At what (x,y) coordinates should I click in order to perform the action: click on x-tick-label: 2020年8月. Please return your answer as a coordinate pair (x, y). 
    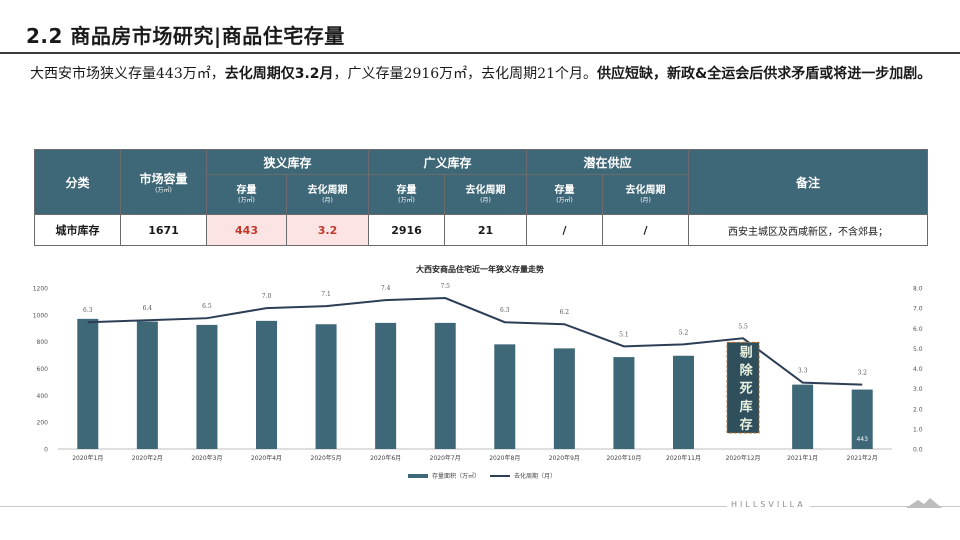
    Looking at the image, I should click on (504, 458).